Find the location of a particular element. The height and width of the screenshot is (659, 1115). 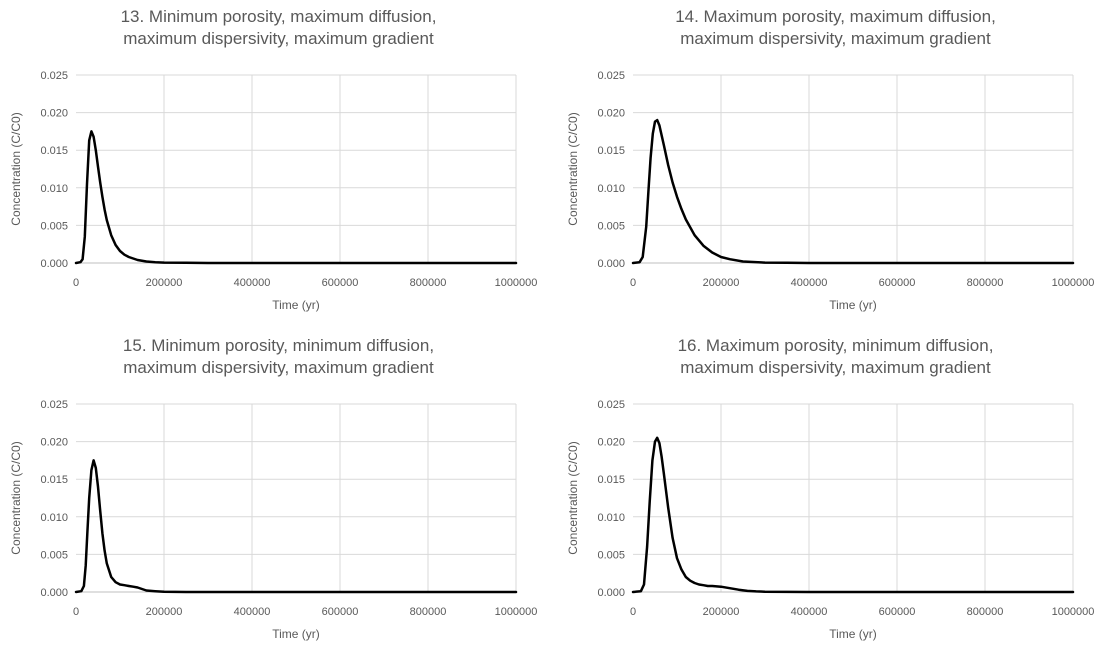

chart-title-line-1: 15. Minimum porosity, minimum diffusion, is located at coordinates (278, 345).